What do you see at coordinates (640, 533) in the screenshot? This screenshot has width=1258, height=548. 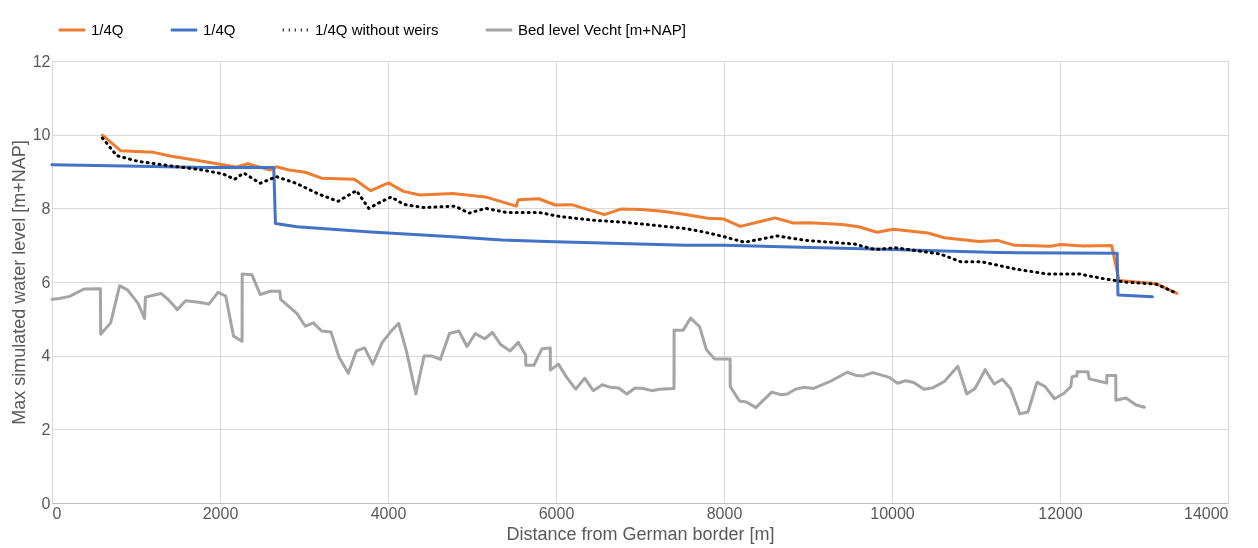 I see `x-axis-title: Distance from German border [m]` at bounding box center [640, 533].